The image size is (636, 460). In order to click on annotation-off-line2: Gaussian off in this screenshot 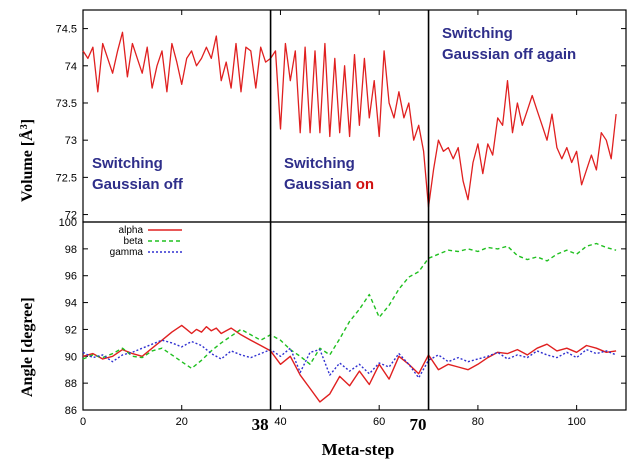, I will do `click(138, 184)`.